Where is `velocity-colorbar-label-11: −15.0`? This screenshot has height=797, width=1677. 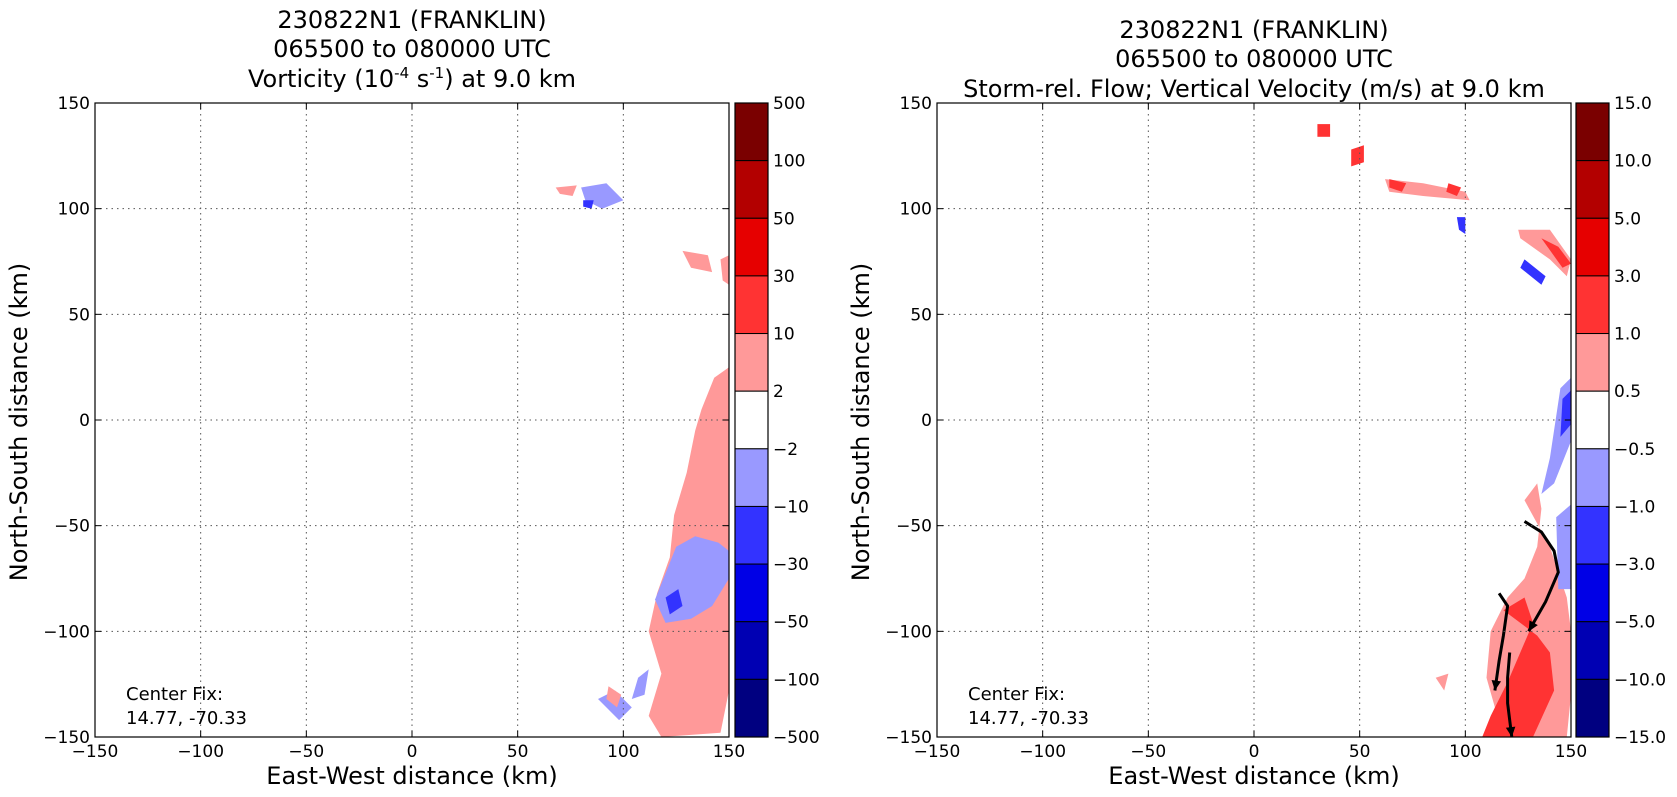
velocity-colorbar-label-11: −15.0 is located at coordinates (1640, 738).